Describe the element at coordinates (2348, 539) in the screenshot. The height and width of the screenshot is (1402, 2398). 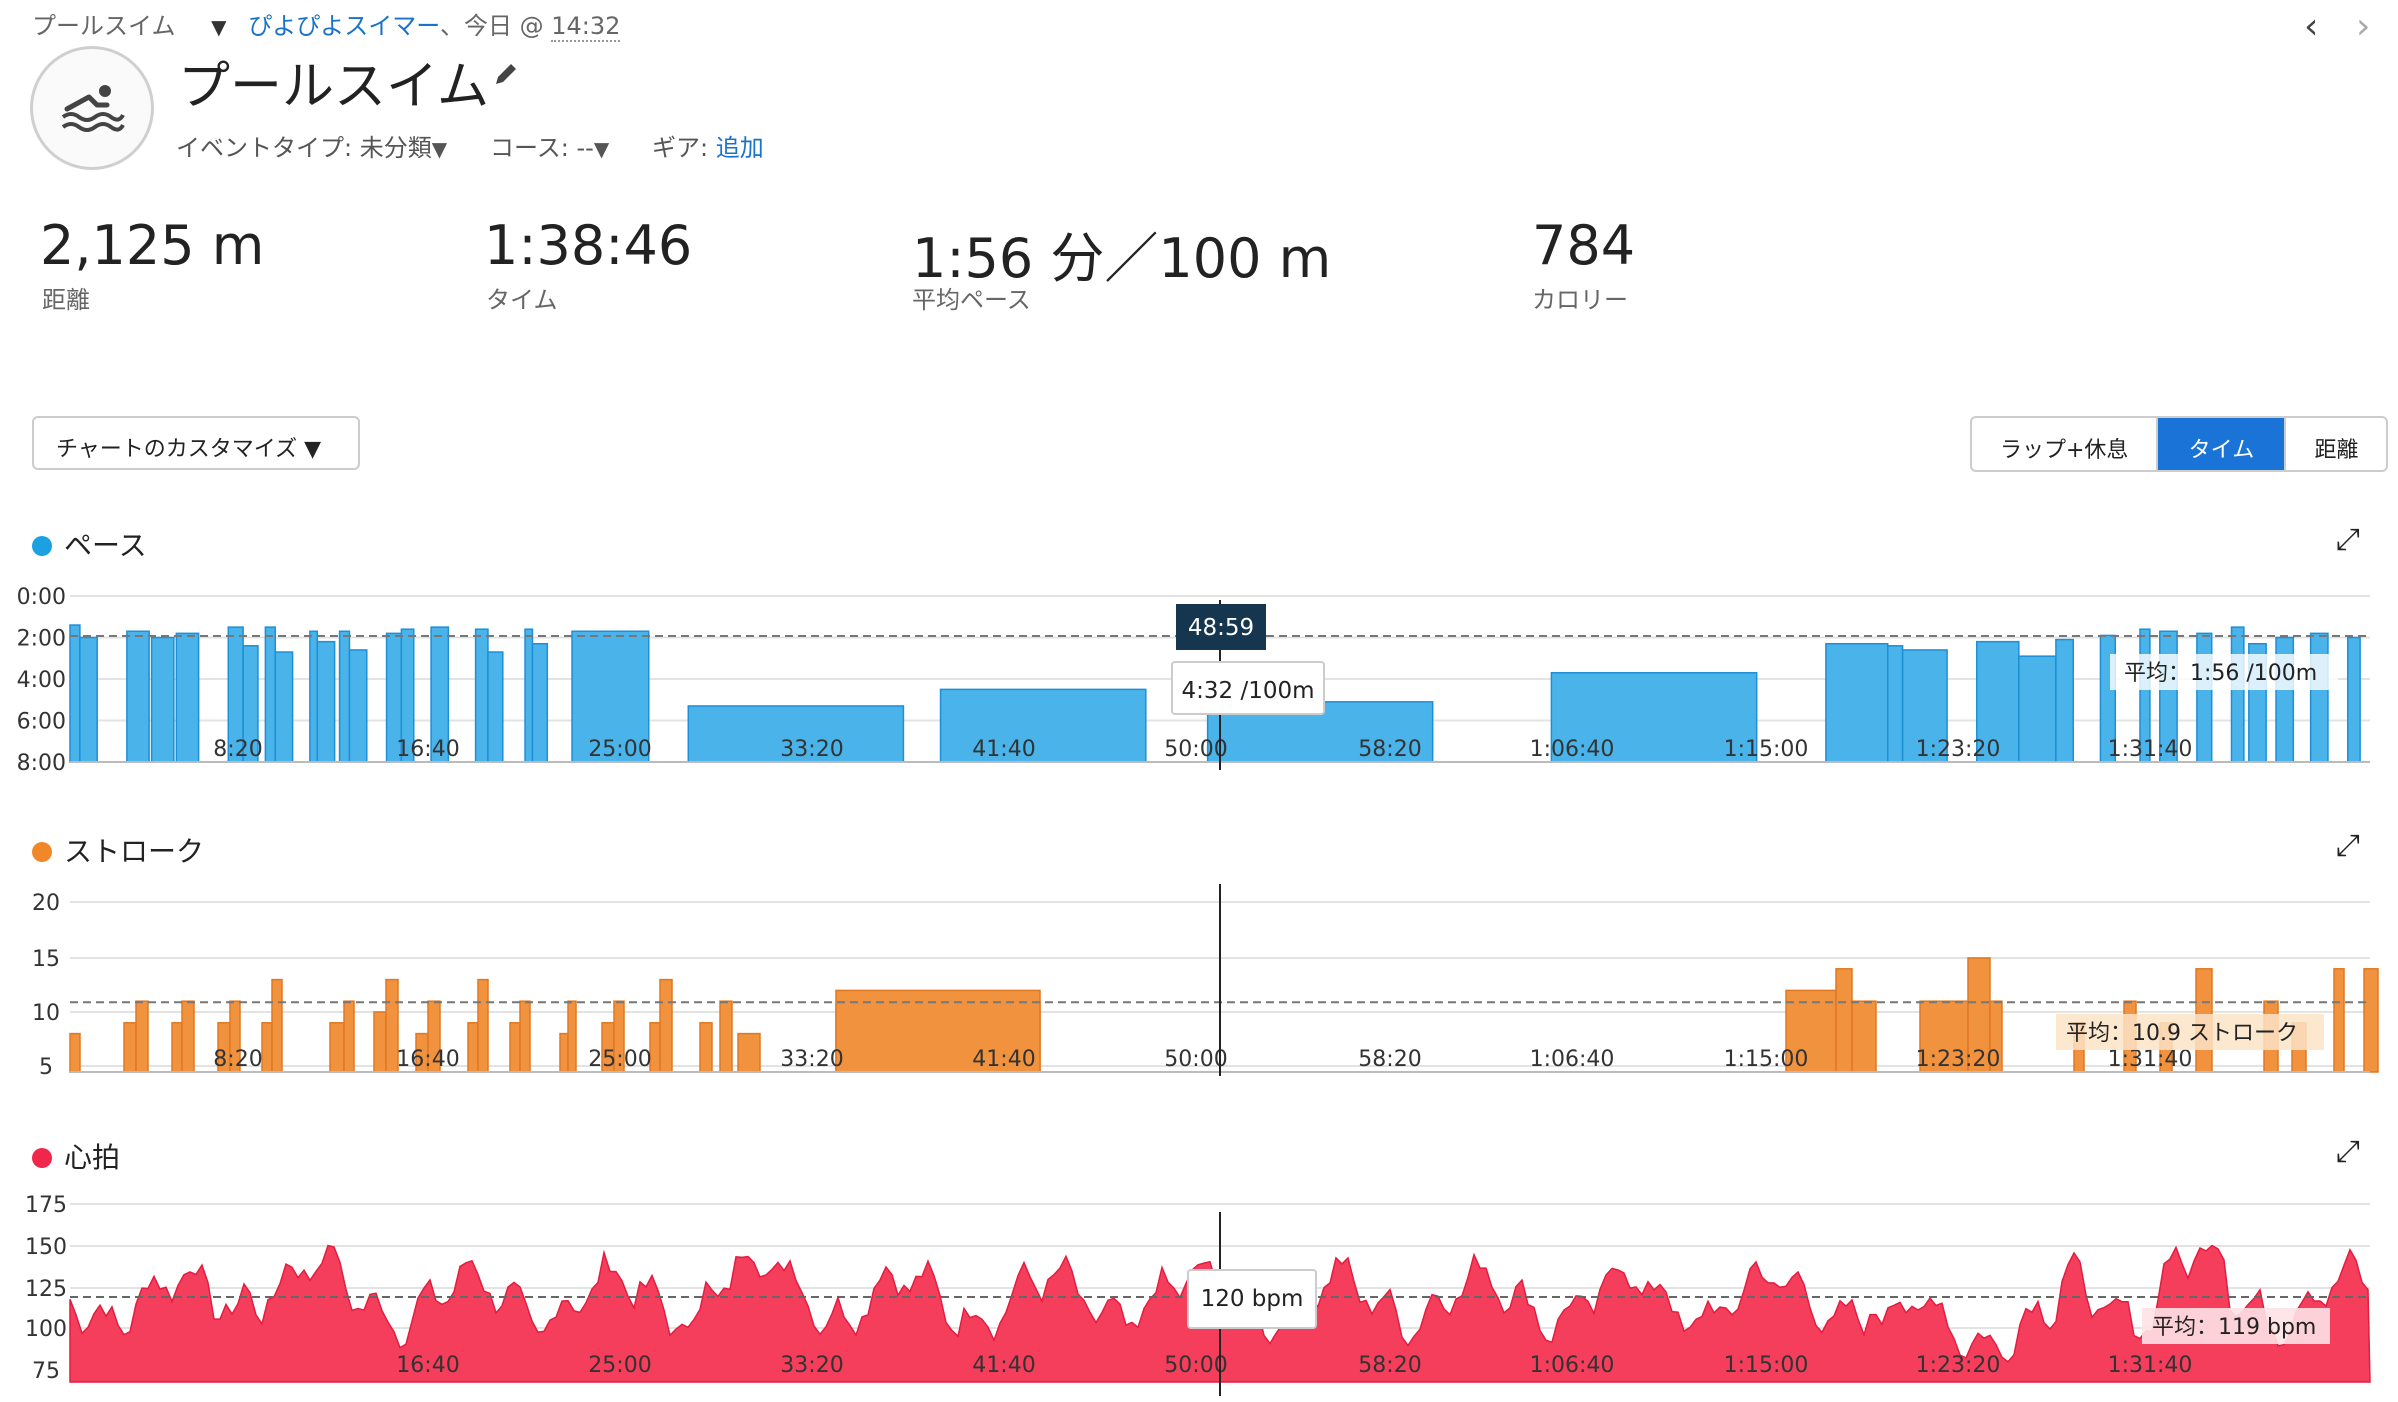
I see `expand-pace-chart-icon: ⤢` at that location.